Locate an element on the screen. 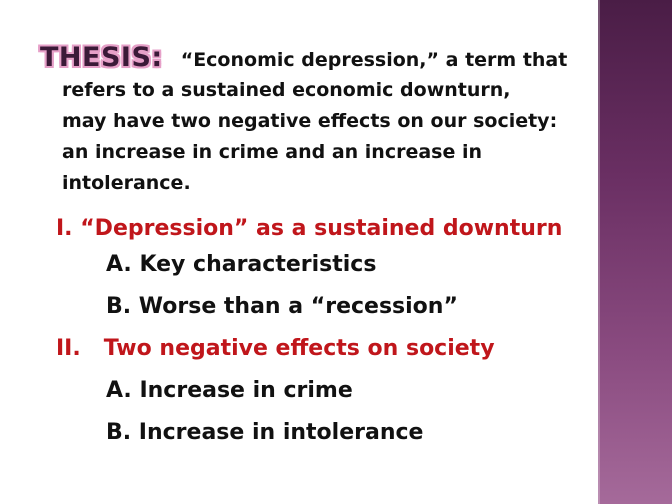 The width and height of the screenshot is (672, 504). outline-section-2-heading: II. Two negative effects on society is located at coordinates (326, 349).